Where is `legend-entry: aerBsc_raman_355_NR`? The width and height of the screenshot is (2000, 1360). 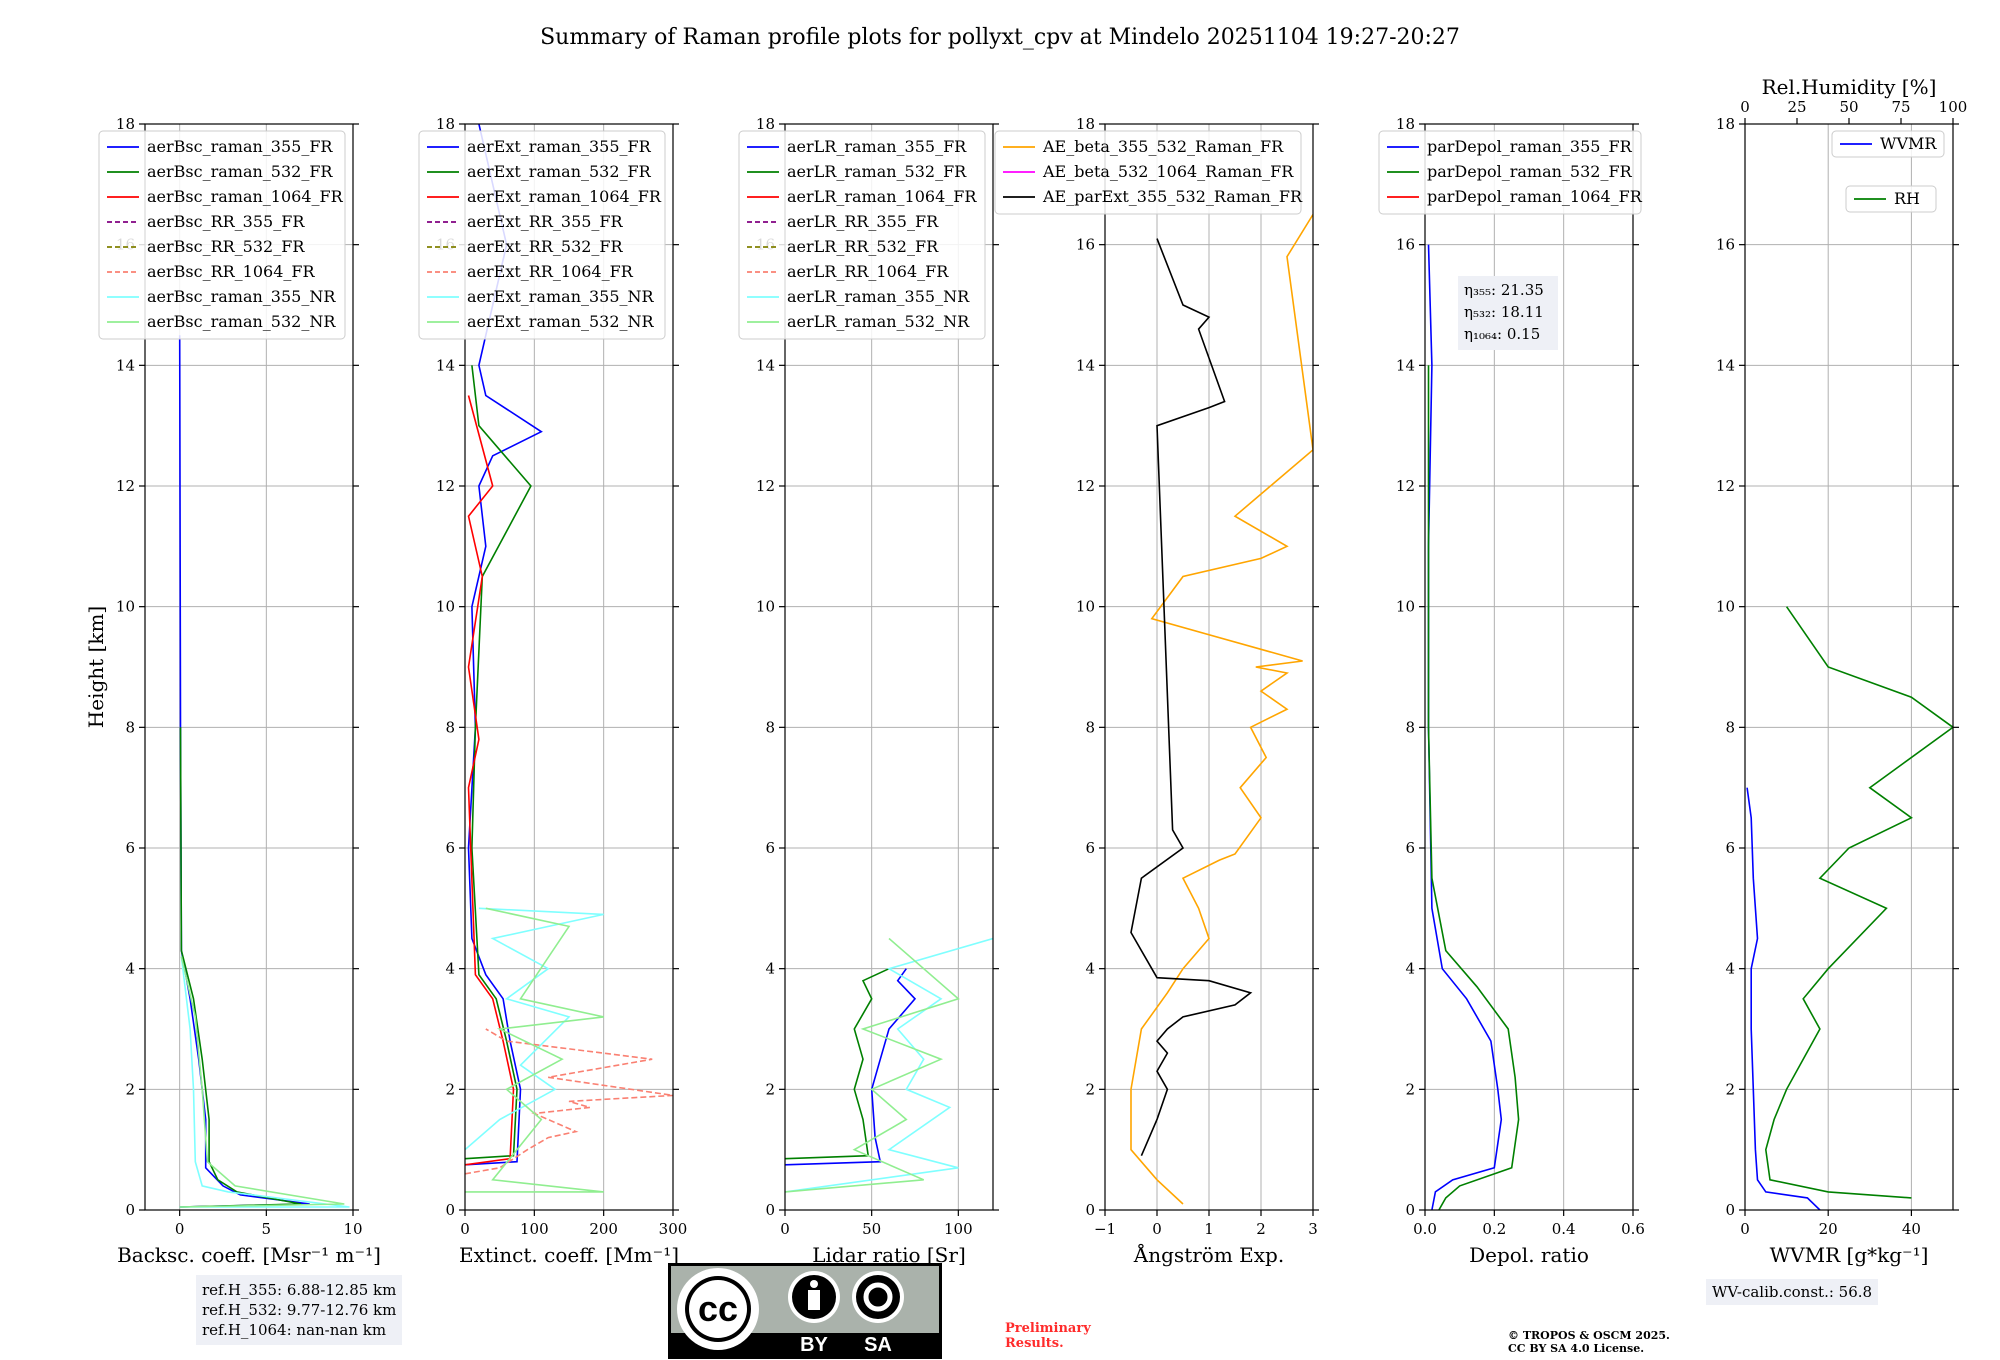
legend-entry: aerBsc_raman_355_NR is located at coordinates (241, 296).